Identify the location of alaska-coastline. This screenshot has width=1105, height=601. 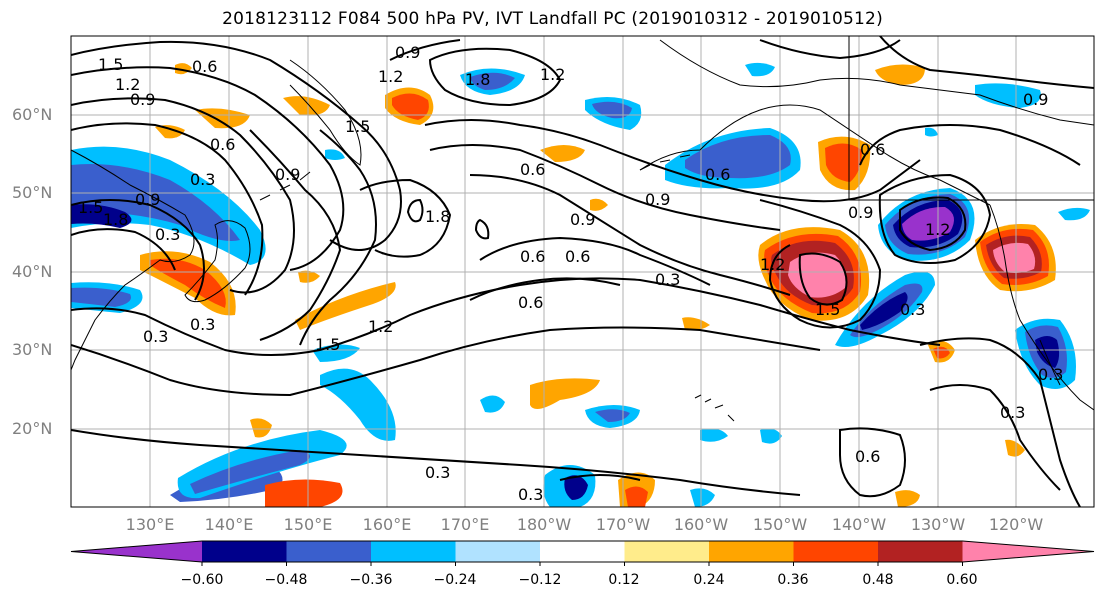
(815, 155).